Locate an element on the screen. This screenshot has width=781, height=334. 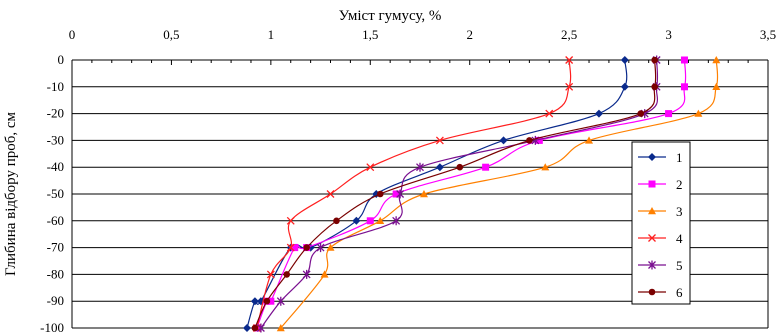
y-tick-label: -80 is located at coordinates (55, 273).